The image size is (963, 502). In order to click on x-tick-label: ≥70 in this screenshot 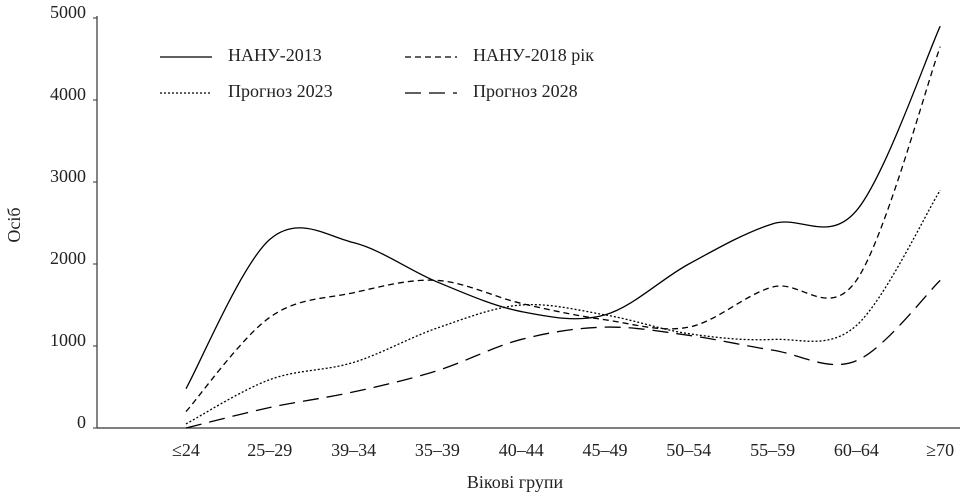, I will do `click(940, 450)`.